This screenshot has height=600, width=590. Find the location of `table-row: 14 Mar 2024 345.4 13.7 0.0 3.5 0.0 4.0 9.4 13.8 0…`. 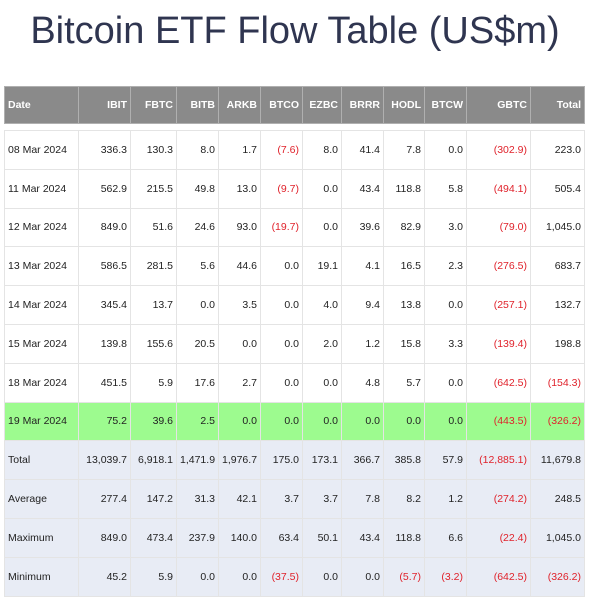

table-row: 14 Mar 2024 345.4 13.7 0.0 3.5 0.0 4.0 9.4 13.8 0… is located at coordinates (294, 305).